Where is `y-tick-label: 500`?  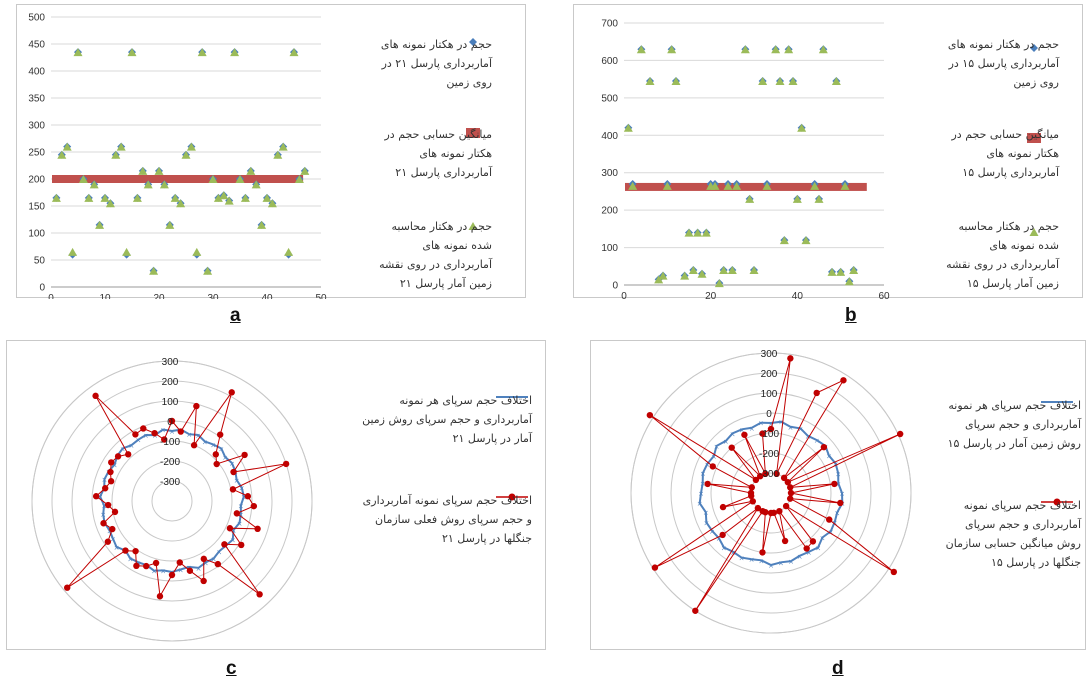
y-tick-label: 500 is located at coordinates (609, 98).